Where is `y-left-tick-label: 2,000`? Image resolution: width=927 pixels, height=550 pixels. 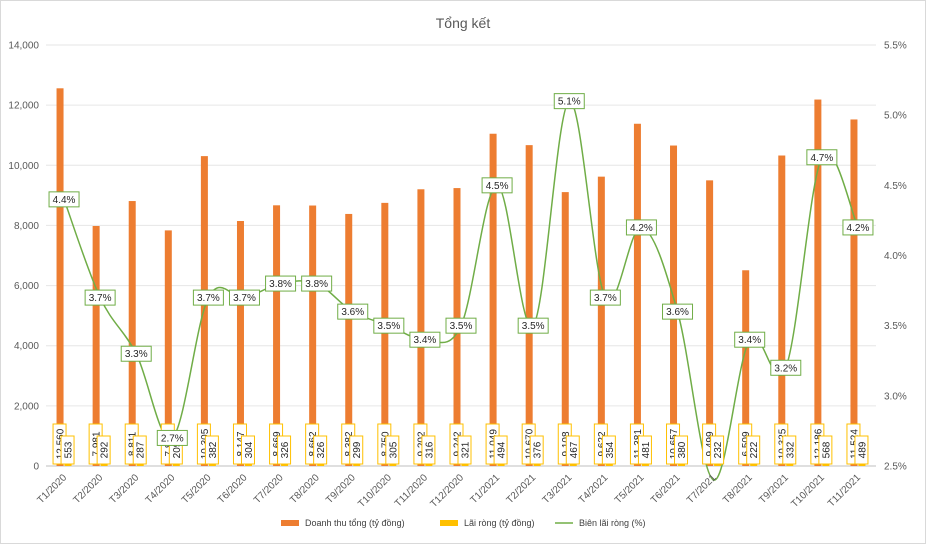 y-left-tick-label: 2,000 is located at coordinates (26, 406).